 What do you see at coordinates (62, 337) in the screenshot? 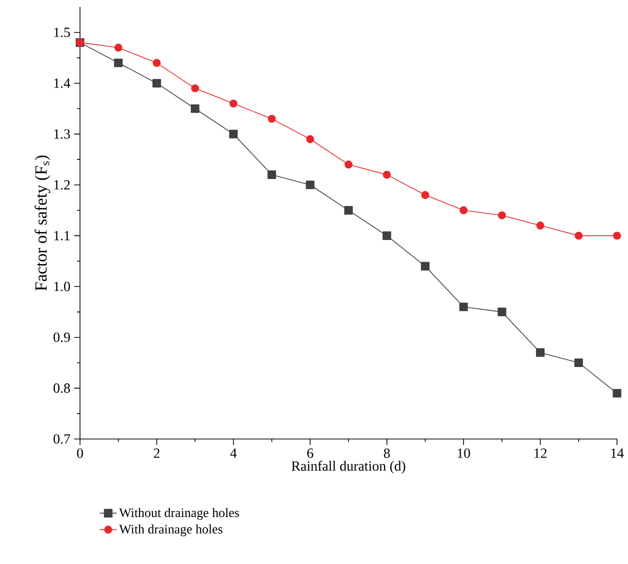
I see `y-tick-label: 0.9` at bounding box center [62, 337].